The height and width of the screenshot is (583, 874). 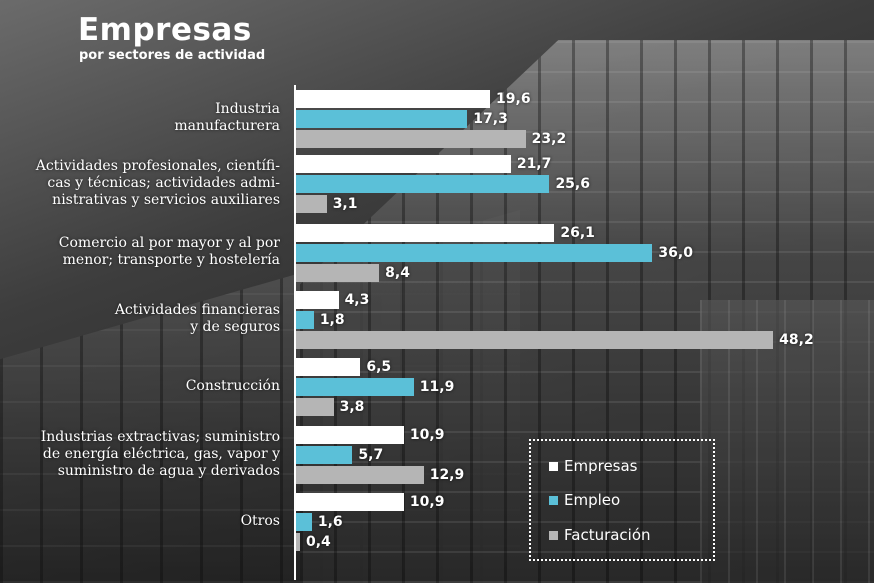 I want to click on value-label-empresas-5: 6,5, so click(x=379, y=367).